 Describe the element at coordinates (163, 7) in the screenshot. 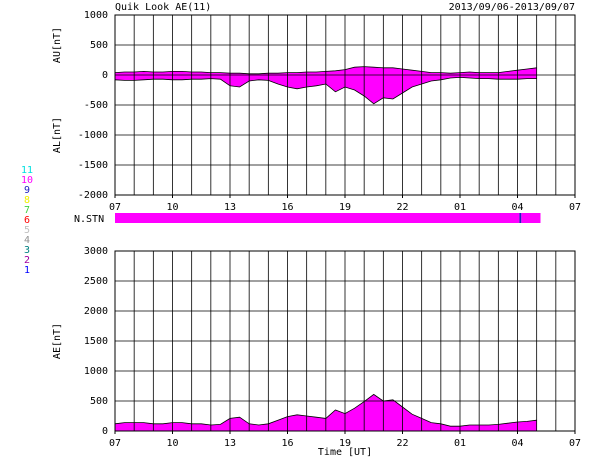

I see `chart-title: Quik Look AE(11)` at that location.